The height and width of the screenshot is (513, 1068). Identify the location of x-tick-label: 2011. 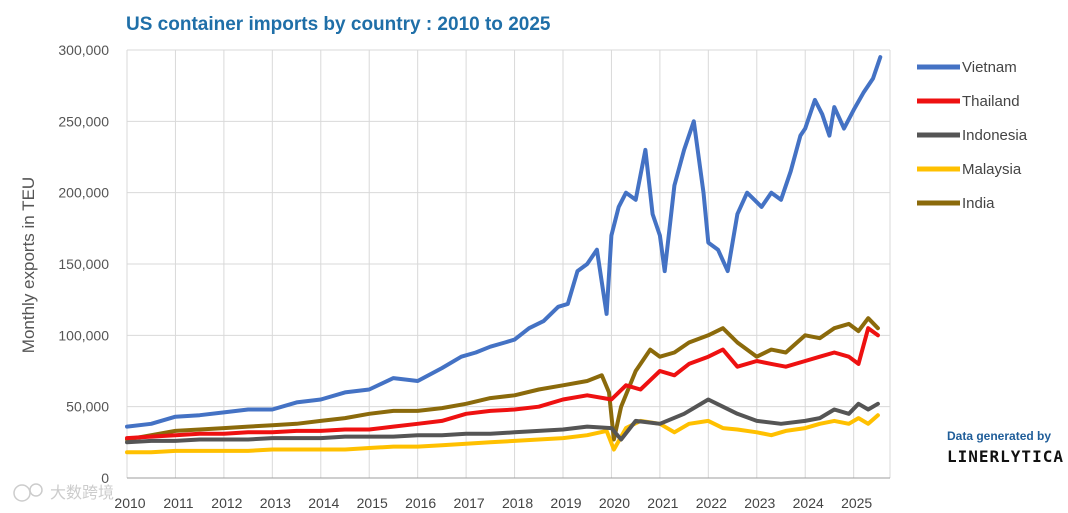
(178, 503).